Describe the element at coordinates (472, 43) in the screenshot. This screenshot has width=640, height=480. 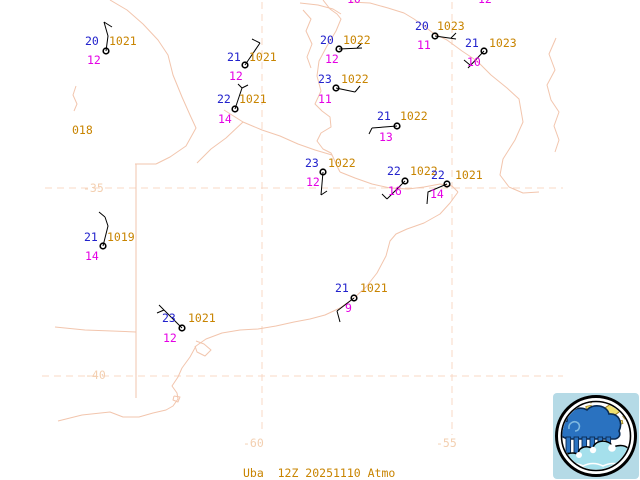
I see `station-7-temp: 21` at that location.